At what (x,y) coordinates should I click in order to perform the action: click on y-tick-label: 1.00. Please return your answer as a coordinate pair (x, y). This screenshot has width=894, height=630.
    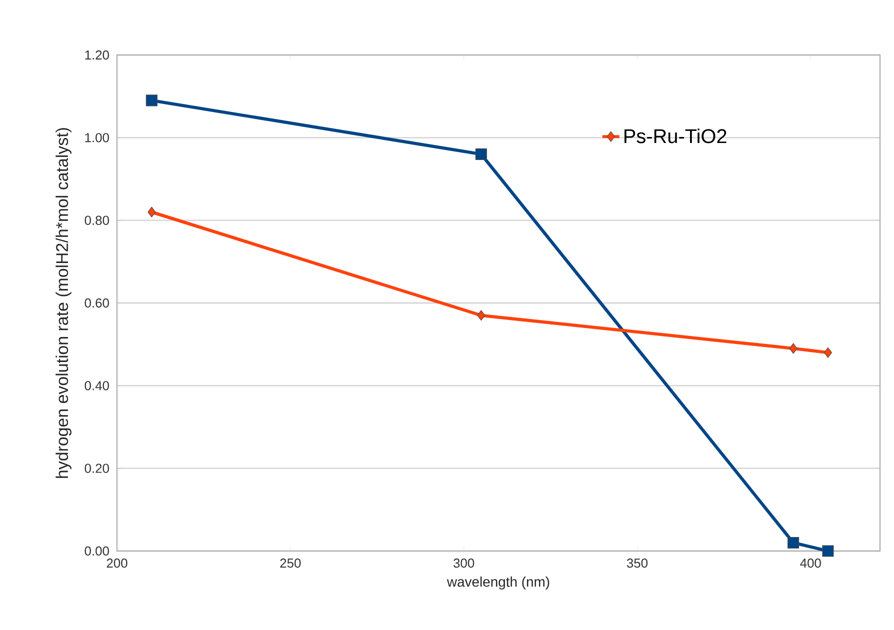
    Looking at the image, I should click on (97, 137).